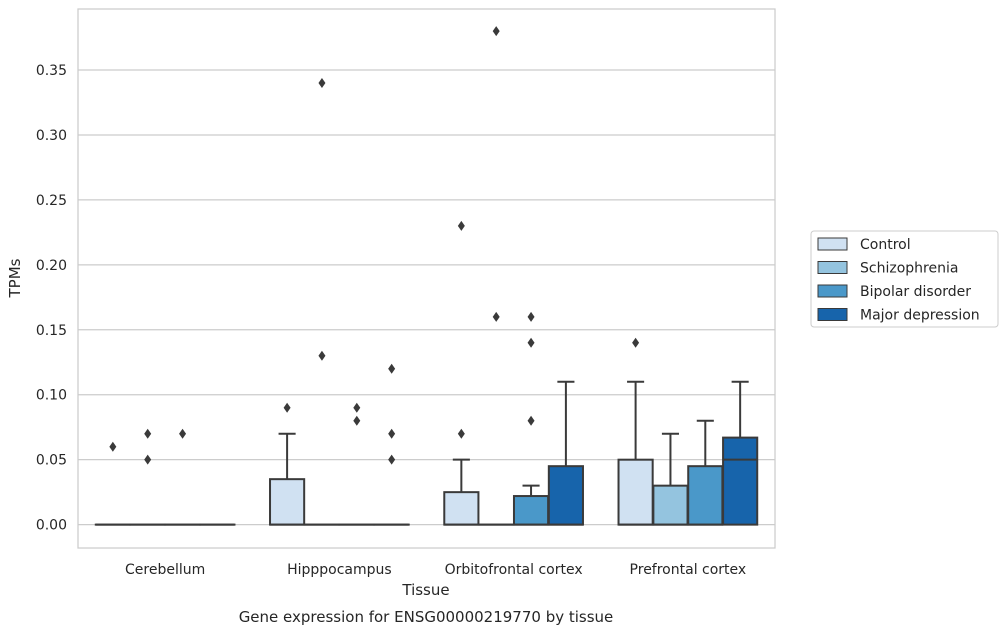 The height and width of the screenshot is (634, 1007). Describe the element at coordinates (915, 292) in the screenshot. I see `legend-label: Bipolar disorder` at that location.